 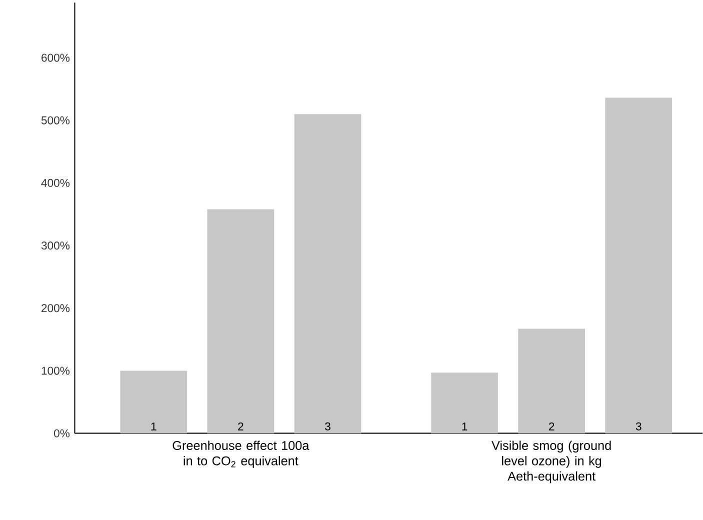 What do you see at coordinates (551, 426) in the screenshot?
I see `text: 2` at bounding box center [551, 426].